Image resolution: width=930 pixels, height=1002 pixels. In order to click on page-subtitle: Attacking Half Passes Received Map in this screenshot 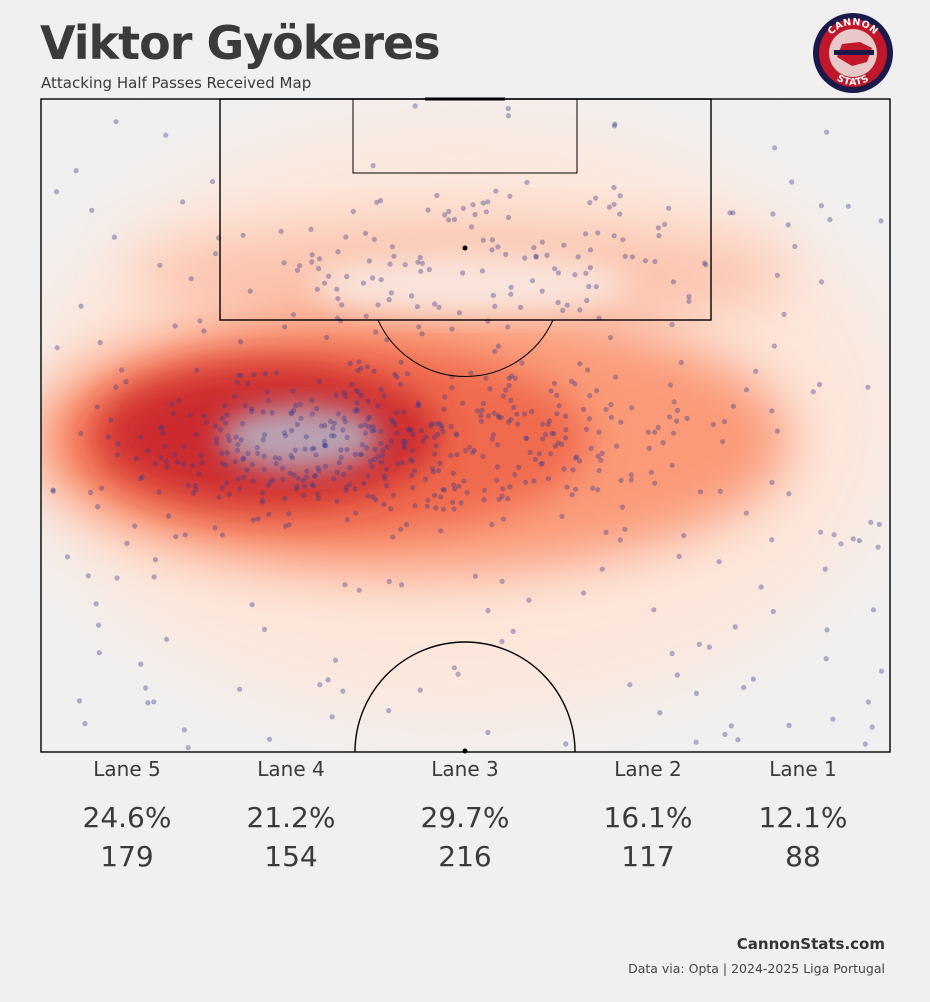, I will do `click(176, 83)`.